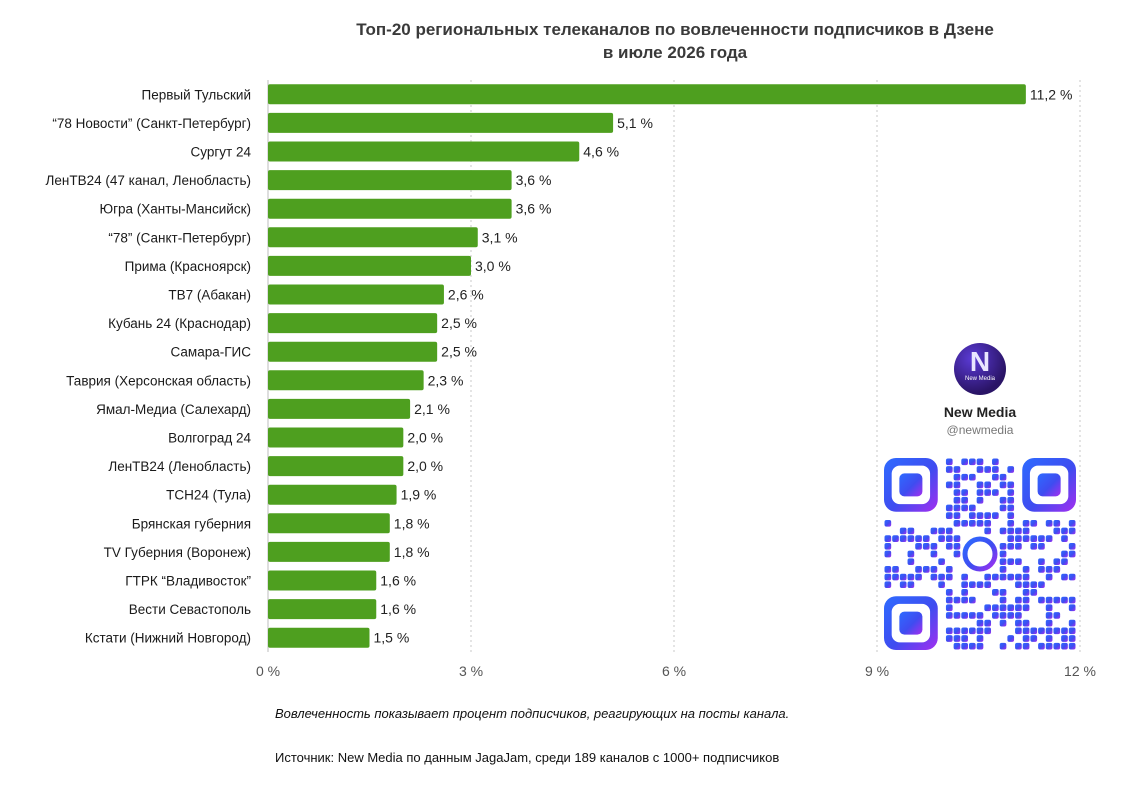 The width and height of the screenshot is (1140, 800). I want to click on value-label: 2,6 %, so click(466, 295).